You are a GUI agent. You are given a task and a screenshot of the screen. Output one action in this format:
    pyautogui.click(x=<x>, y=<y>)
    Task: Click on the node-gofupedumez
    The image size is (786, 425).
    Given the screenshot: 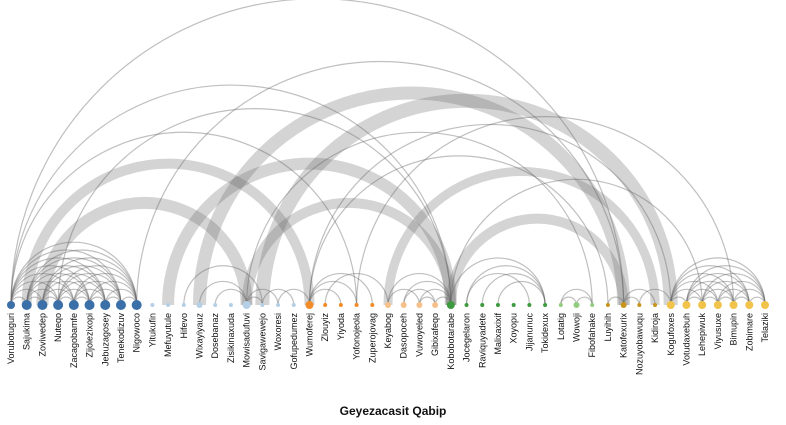 What is the action you would take?
    pyautogui.click(x=293, y=305)
    